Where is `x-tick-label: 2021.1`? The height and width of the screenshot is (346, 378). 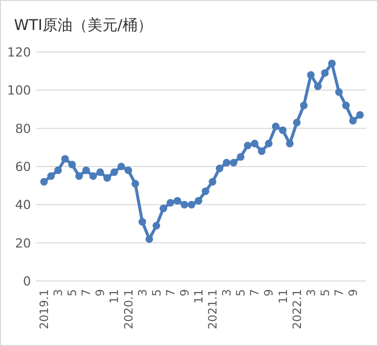 x-tick-label: 2021.1 is located at coordinates (213, 309).